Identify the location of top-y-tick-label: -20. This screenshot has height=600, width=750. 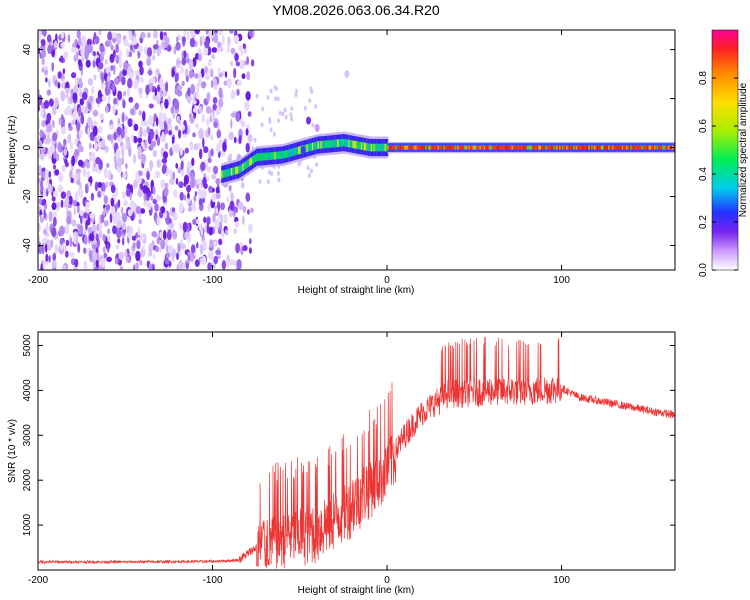
(27, 196).